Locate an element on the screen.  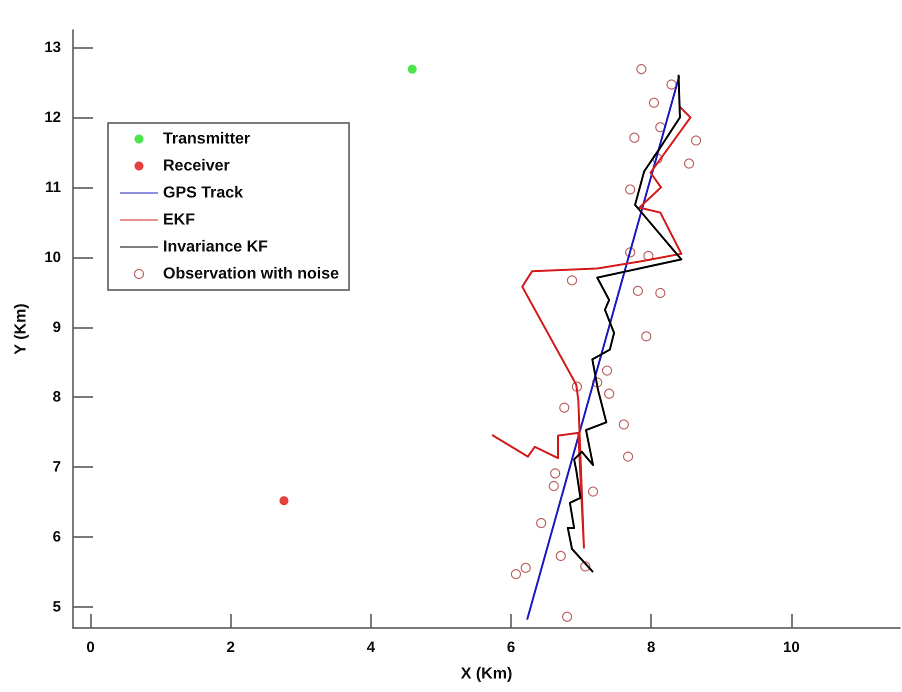
legend-label: Receiver is located at coordinates (196, 166).